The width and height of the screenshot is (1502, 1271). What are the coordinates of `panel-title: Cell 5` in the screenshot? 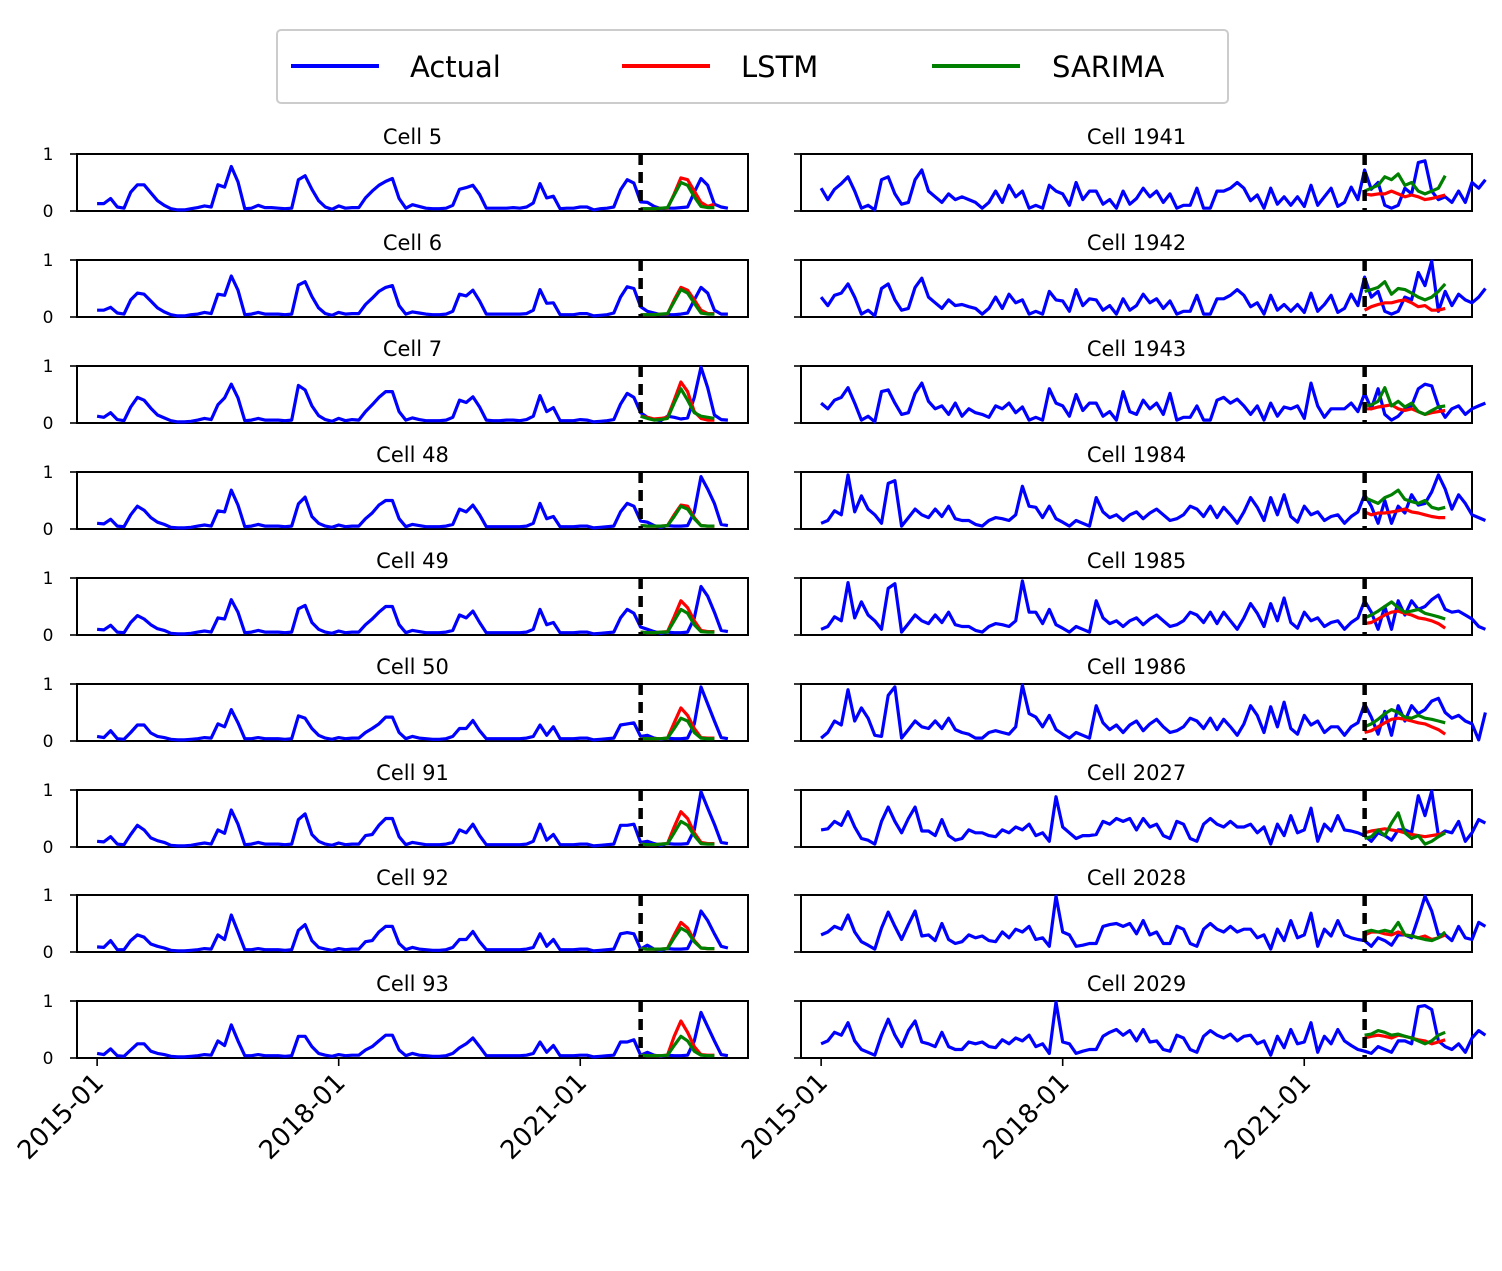 It's located at (412, 137).